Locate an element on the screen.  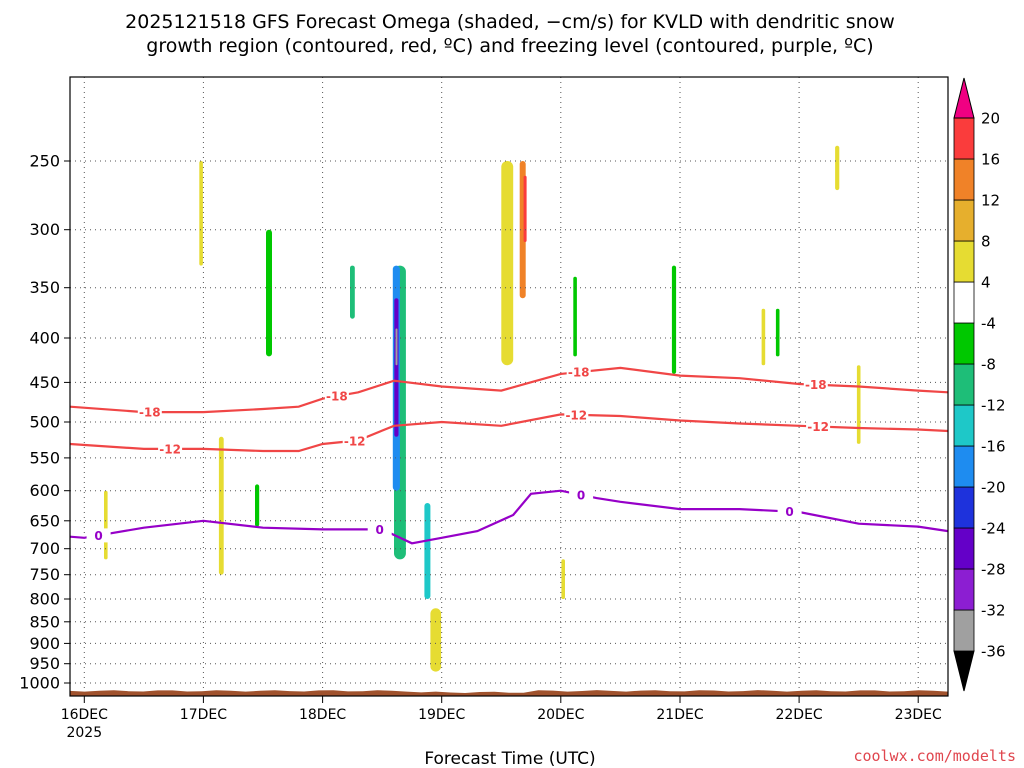
x-axis-title: Forecast Time (UTC) is located at coordinates (509, 758).